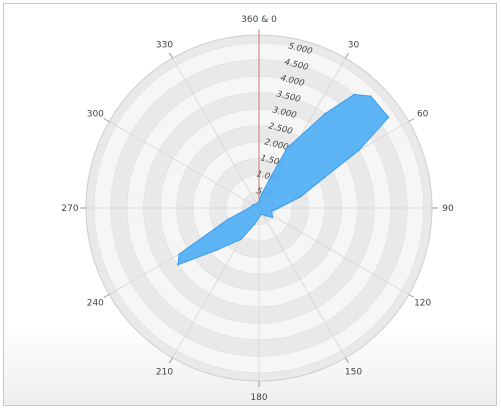  I want to click on angle-label-120: 120, so click(422, 304).